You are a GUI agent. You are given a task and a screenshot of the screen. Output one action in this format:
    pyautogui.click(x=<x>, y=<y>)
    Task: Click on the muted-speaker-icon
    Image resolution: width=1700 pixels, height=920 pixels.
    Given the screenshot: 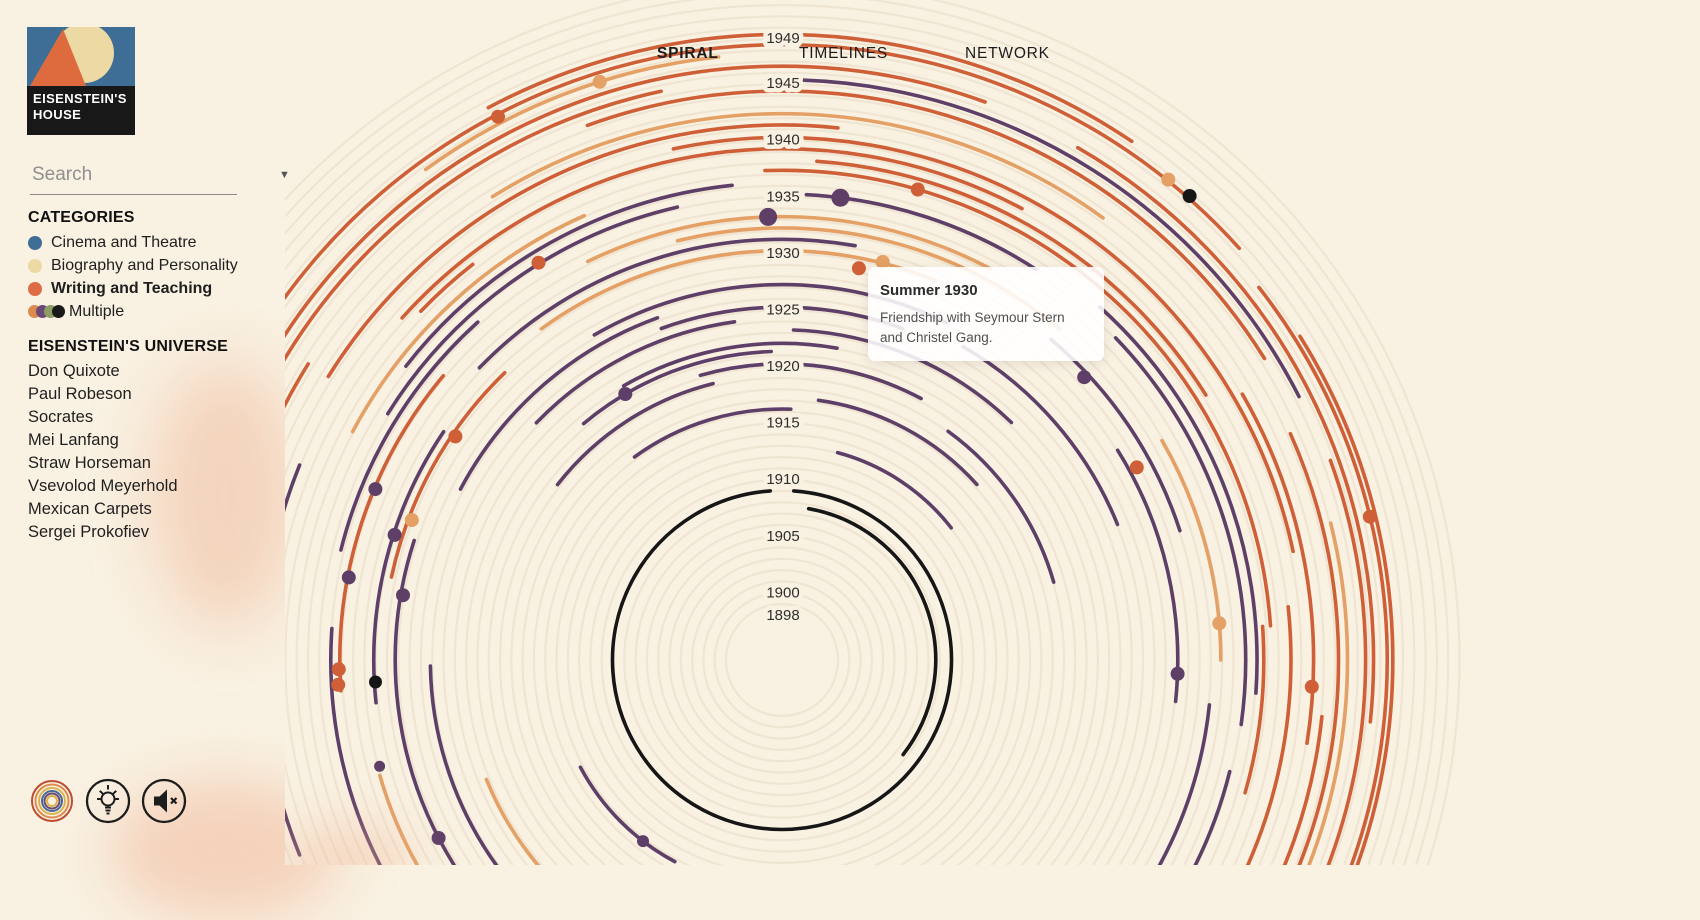 What is the action you would take?
    pyautogui.click(x=164, y=801)
    